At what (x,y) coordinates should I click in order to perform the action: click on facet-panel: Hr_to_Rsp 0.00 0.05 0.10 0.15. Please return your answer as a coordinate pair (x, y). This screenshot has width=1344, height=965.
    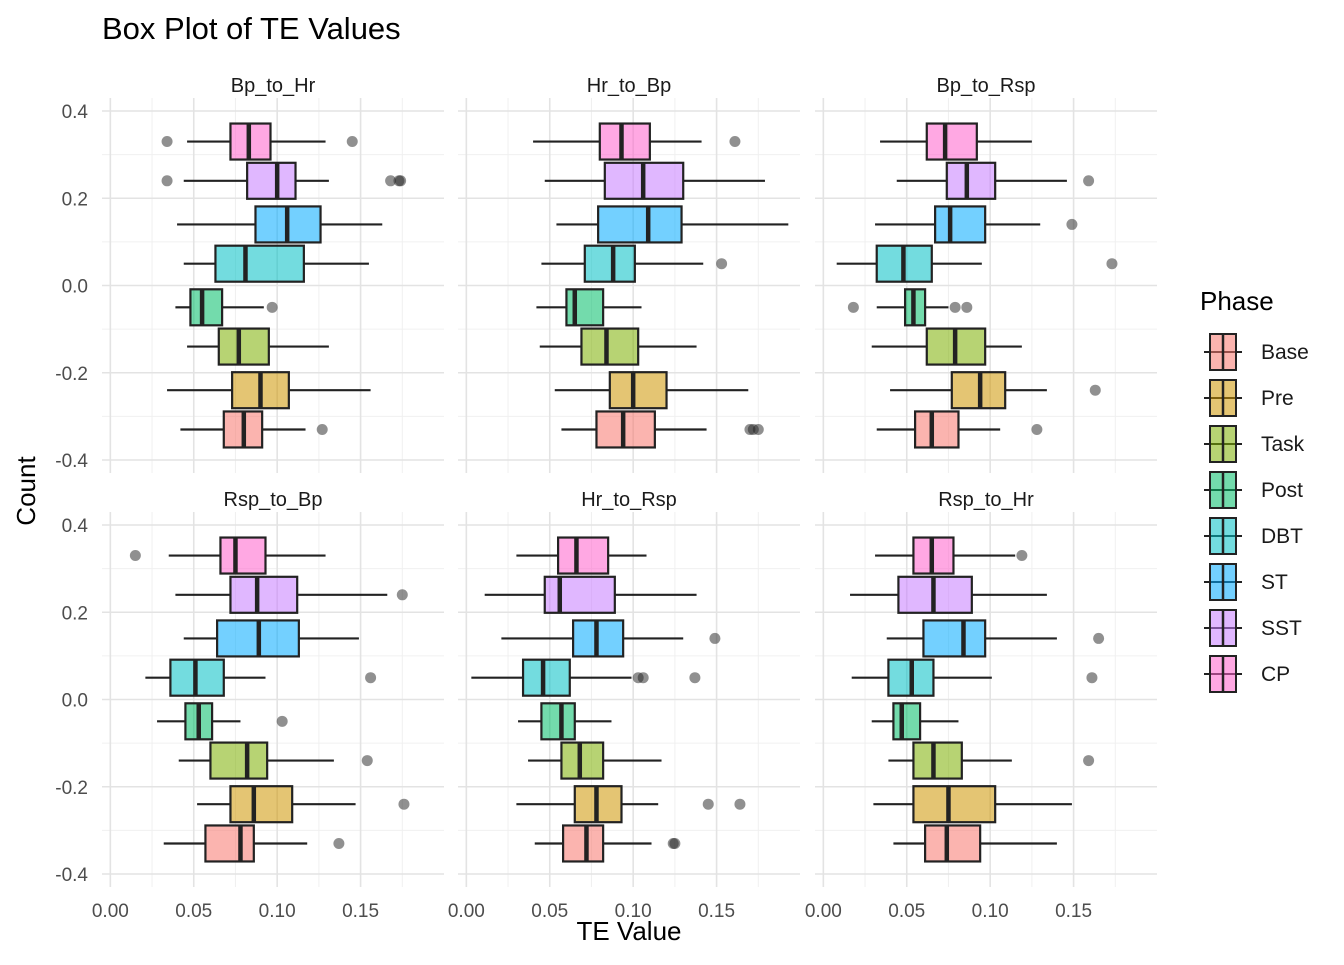
    Looking at the image, I should click on (624, 705).